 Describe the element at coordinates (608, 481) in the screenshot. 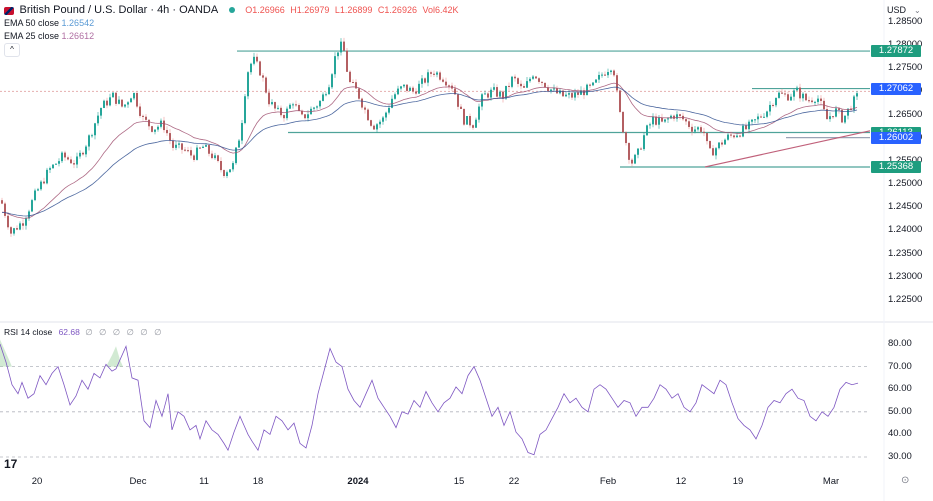

I see `time-tick-label: Feb` at that location.